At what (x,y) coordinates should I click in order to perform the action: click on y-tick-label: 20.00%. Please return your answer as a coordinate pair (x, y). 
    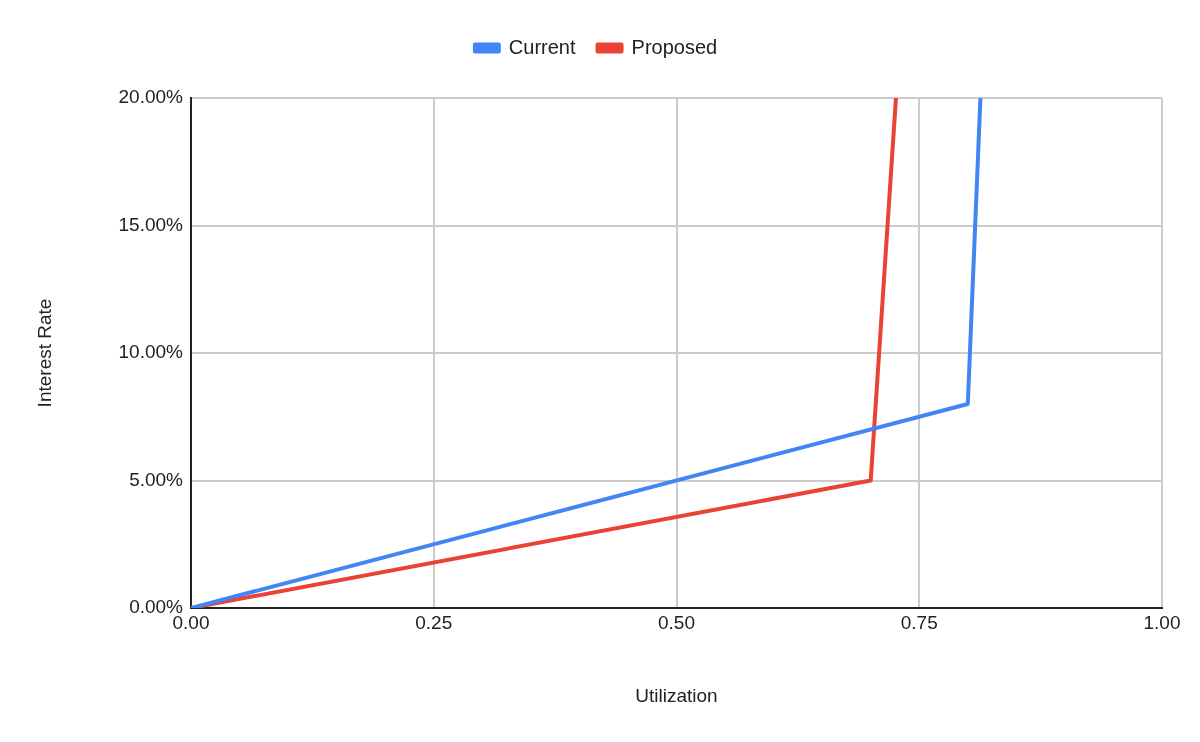
    Looking at the image, I should click on (151, 97).